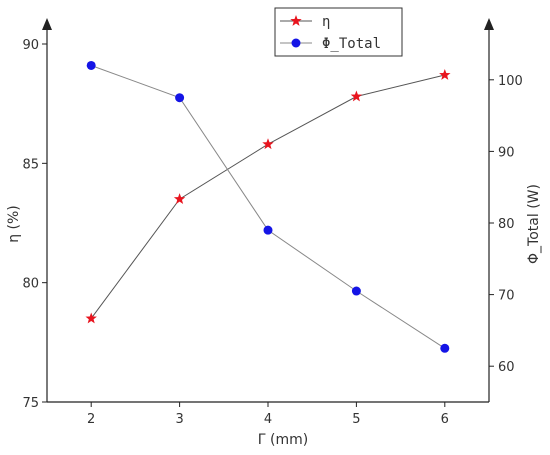 This screenshot has width=550, height=455. Describe the element at coordinates (330, 33) in the screenshot. I see `legend-items: η Φ_Total` at that location.